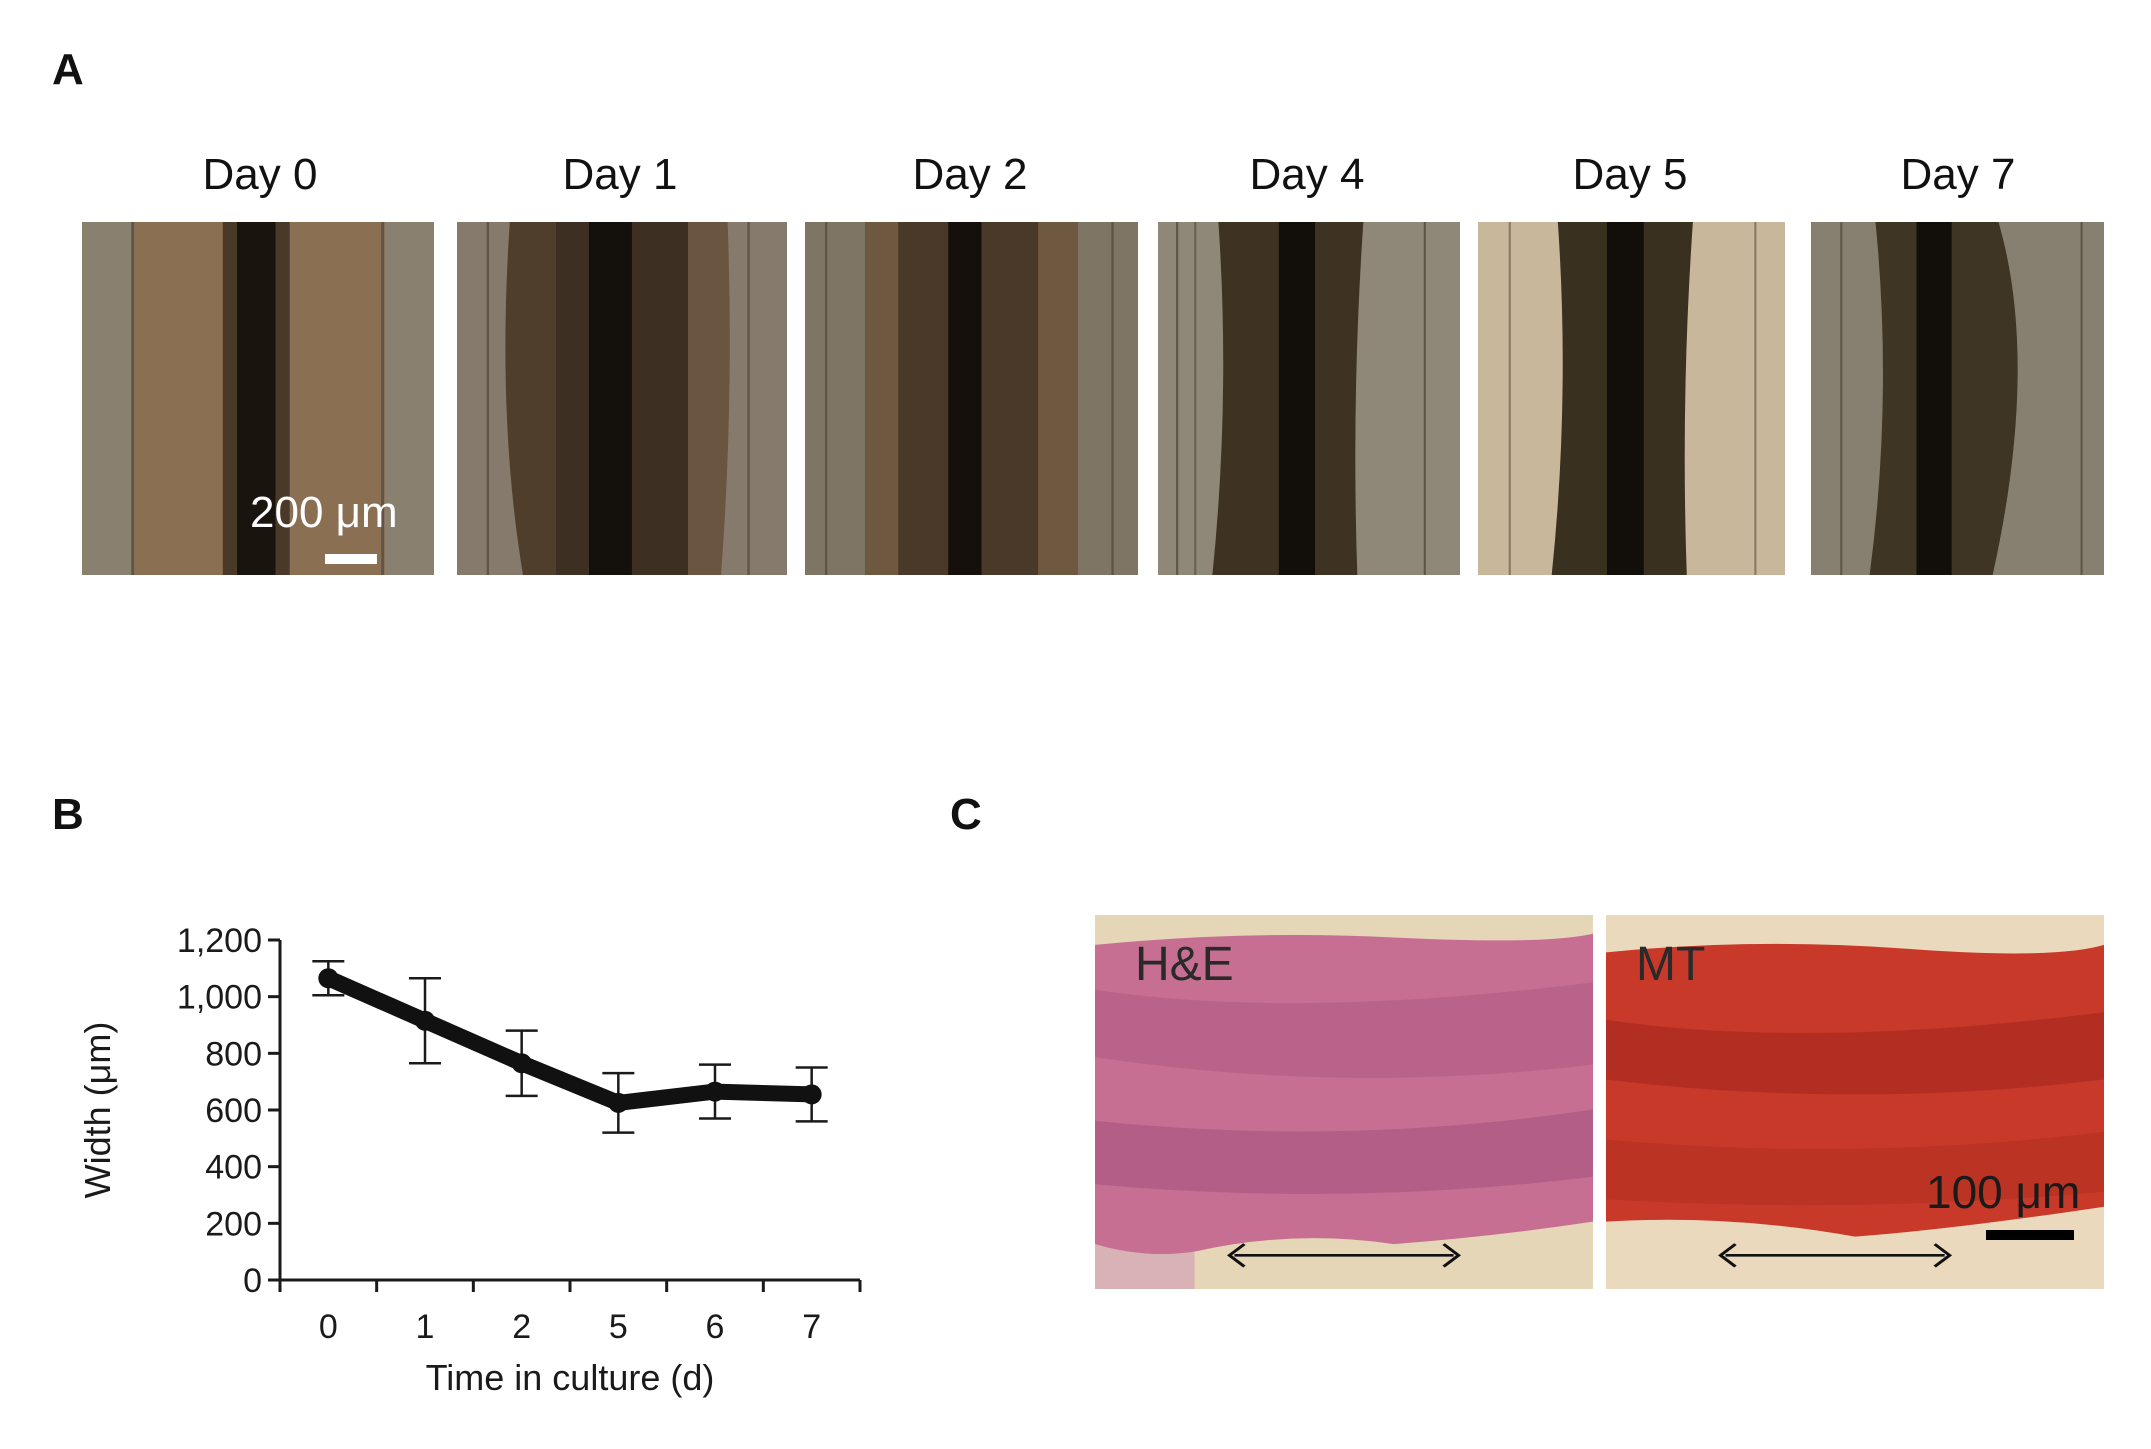 The image size is (2151, 1449). I want to click on scale-bar-c, so click(2030, 1235).